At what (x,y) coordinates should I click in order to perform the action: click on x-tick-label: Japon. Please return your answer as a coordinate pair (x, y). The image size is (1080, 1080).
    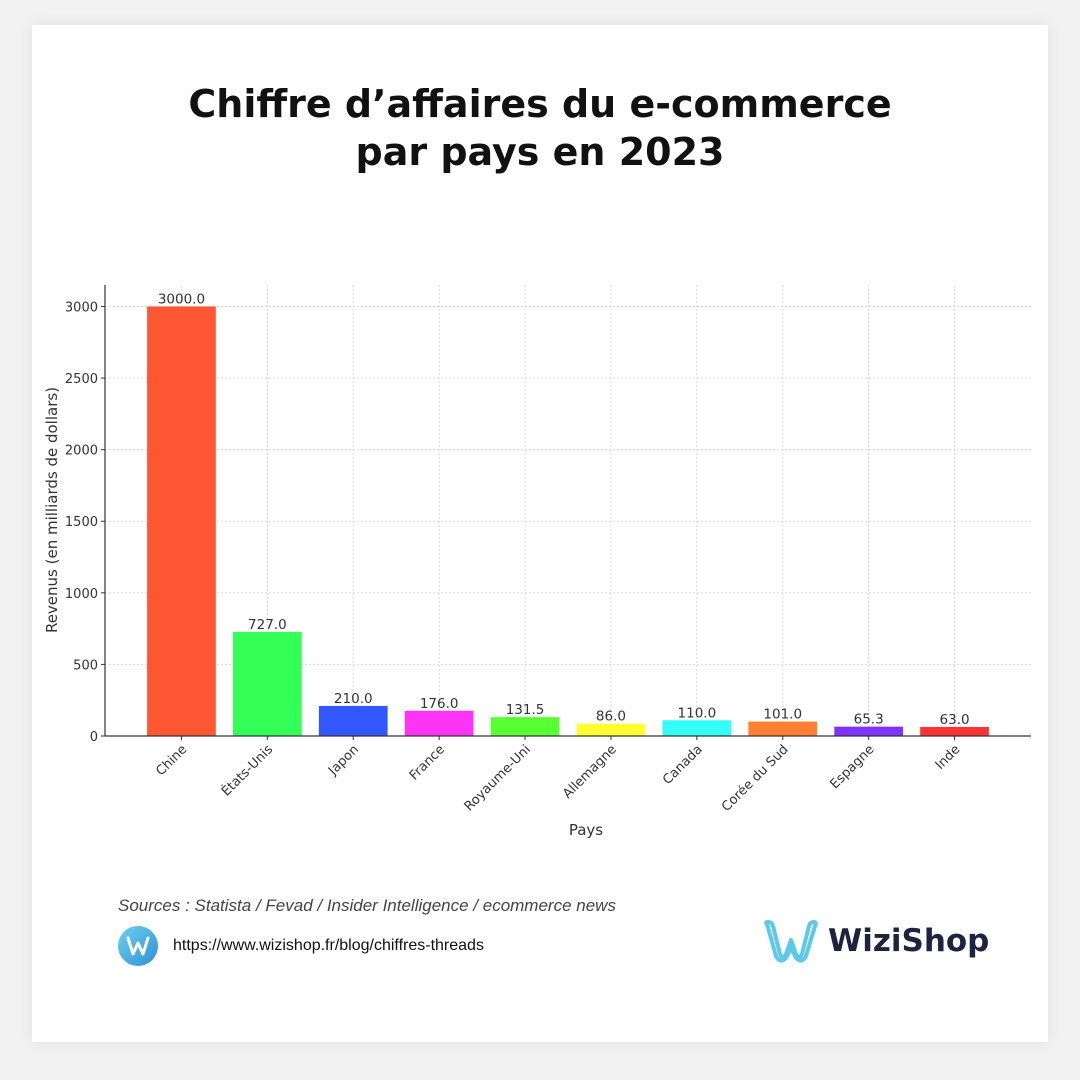
    Looking at the image, I should click on (343, 760).